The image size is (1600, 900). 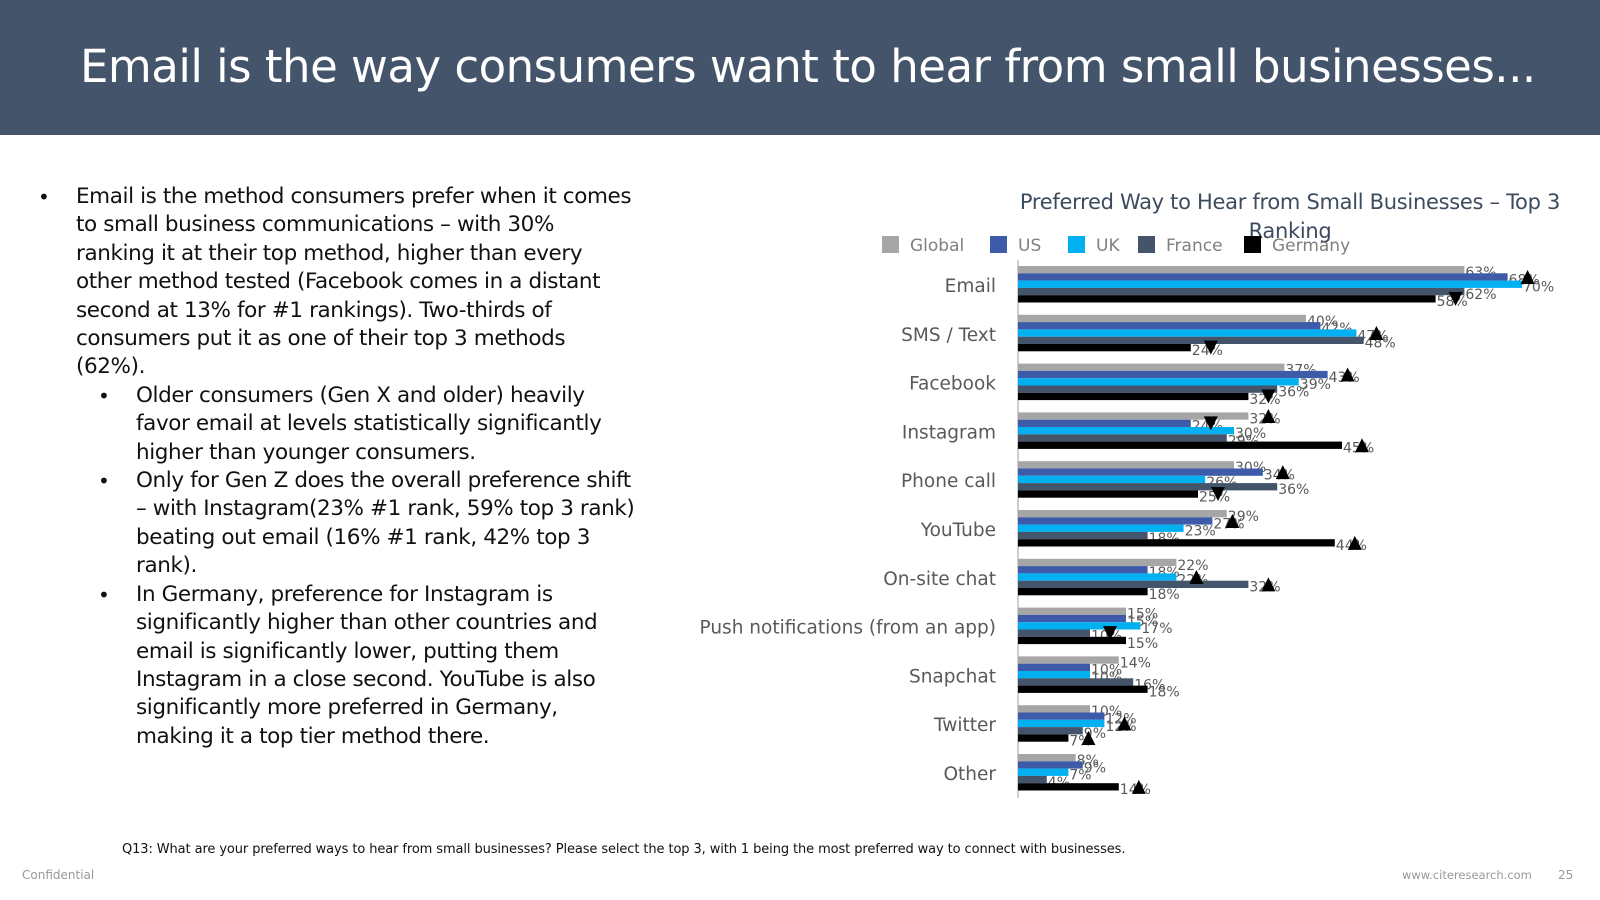 What do you see at coordinates (1079, 626) in the screenshot?
I see `bar-push-notifications-from-an-app-uk` at bounding box center [1079, 626].